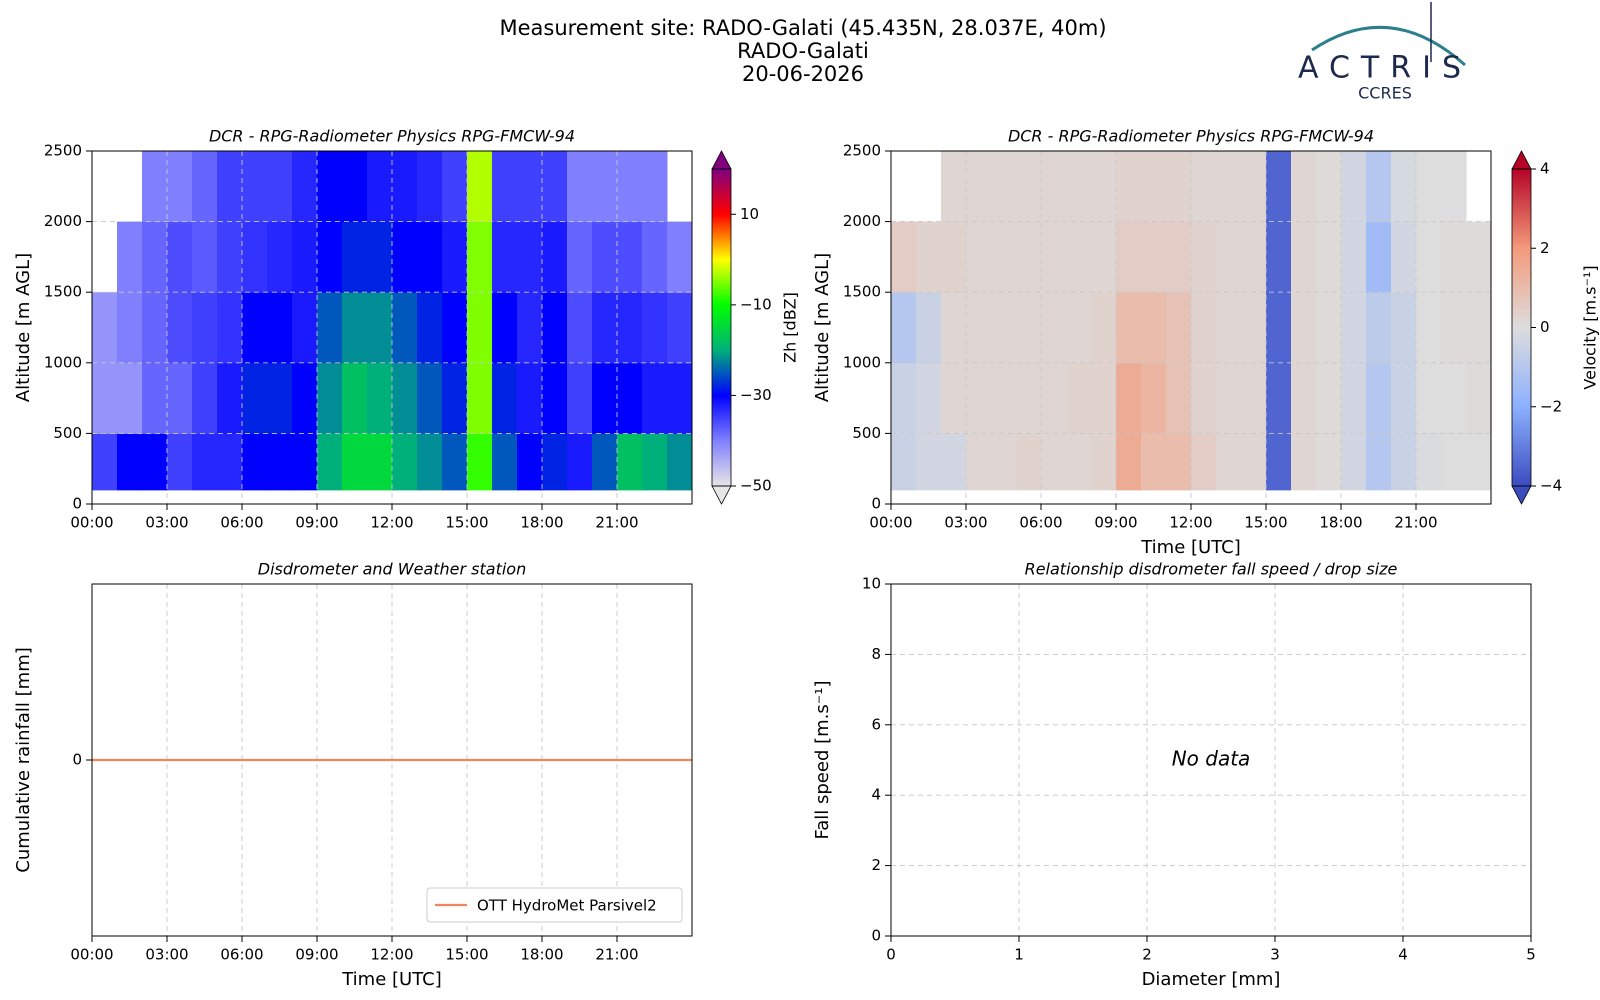 Image resolution: width=1600 pixels, height=1000 pixels. I want to click on colorbar-tick-label: −50, so click(756, 486).